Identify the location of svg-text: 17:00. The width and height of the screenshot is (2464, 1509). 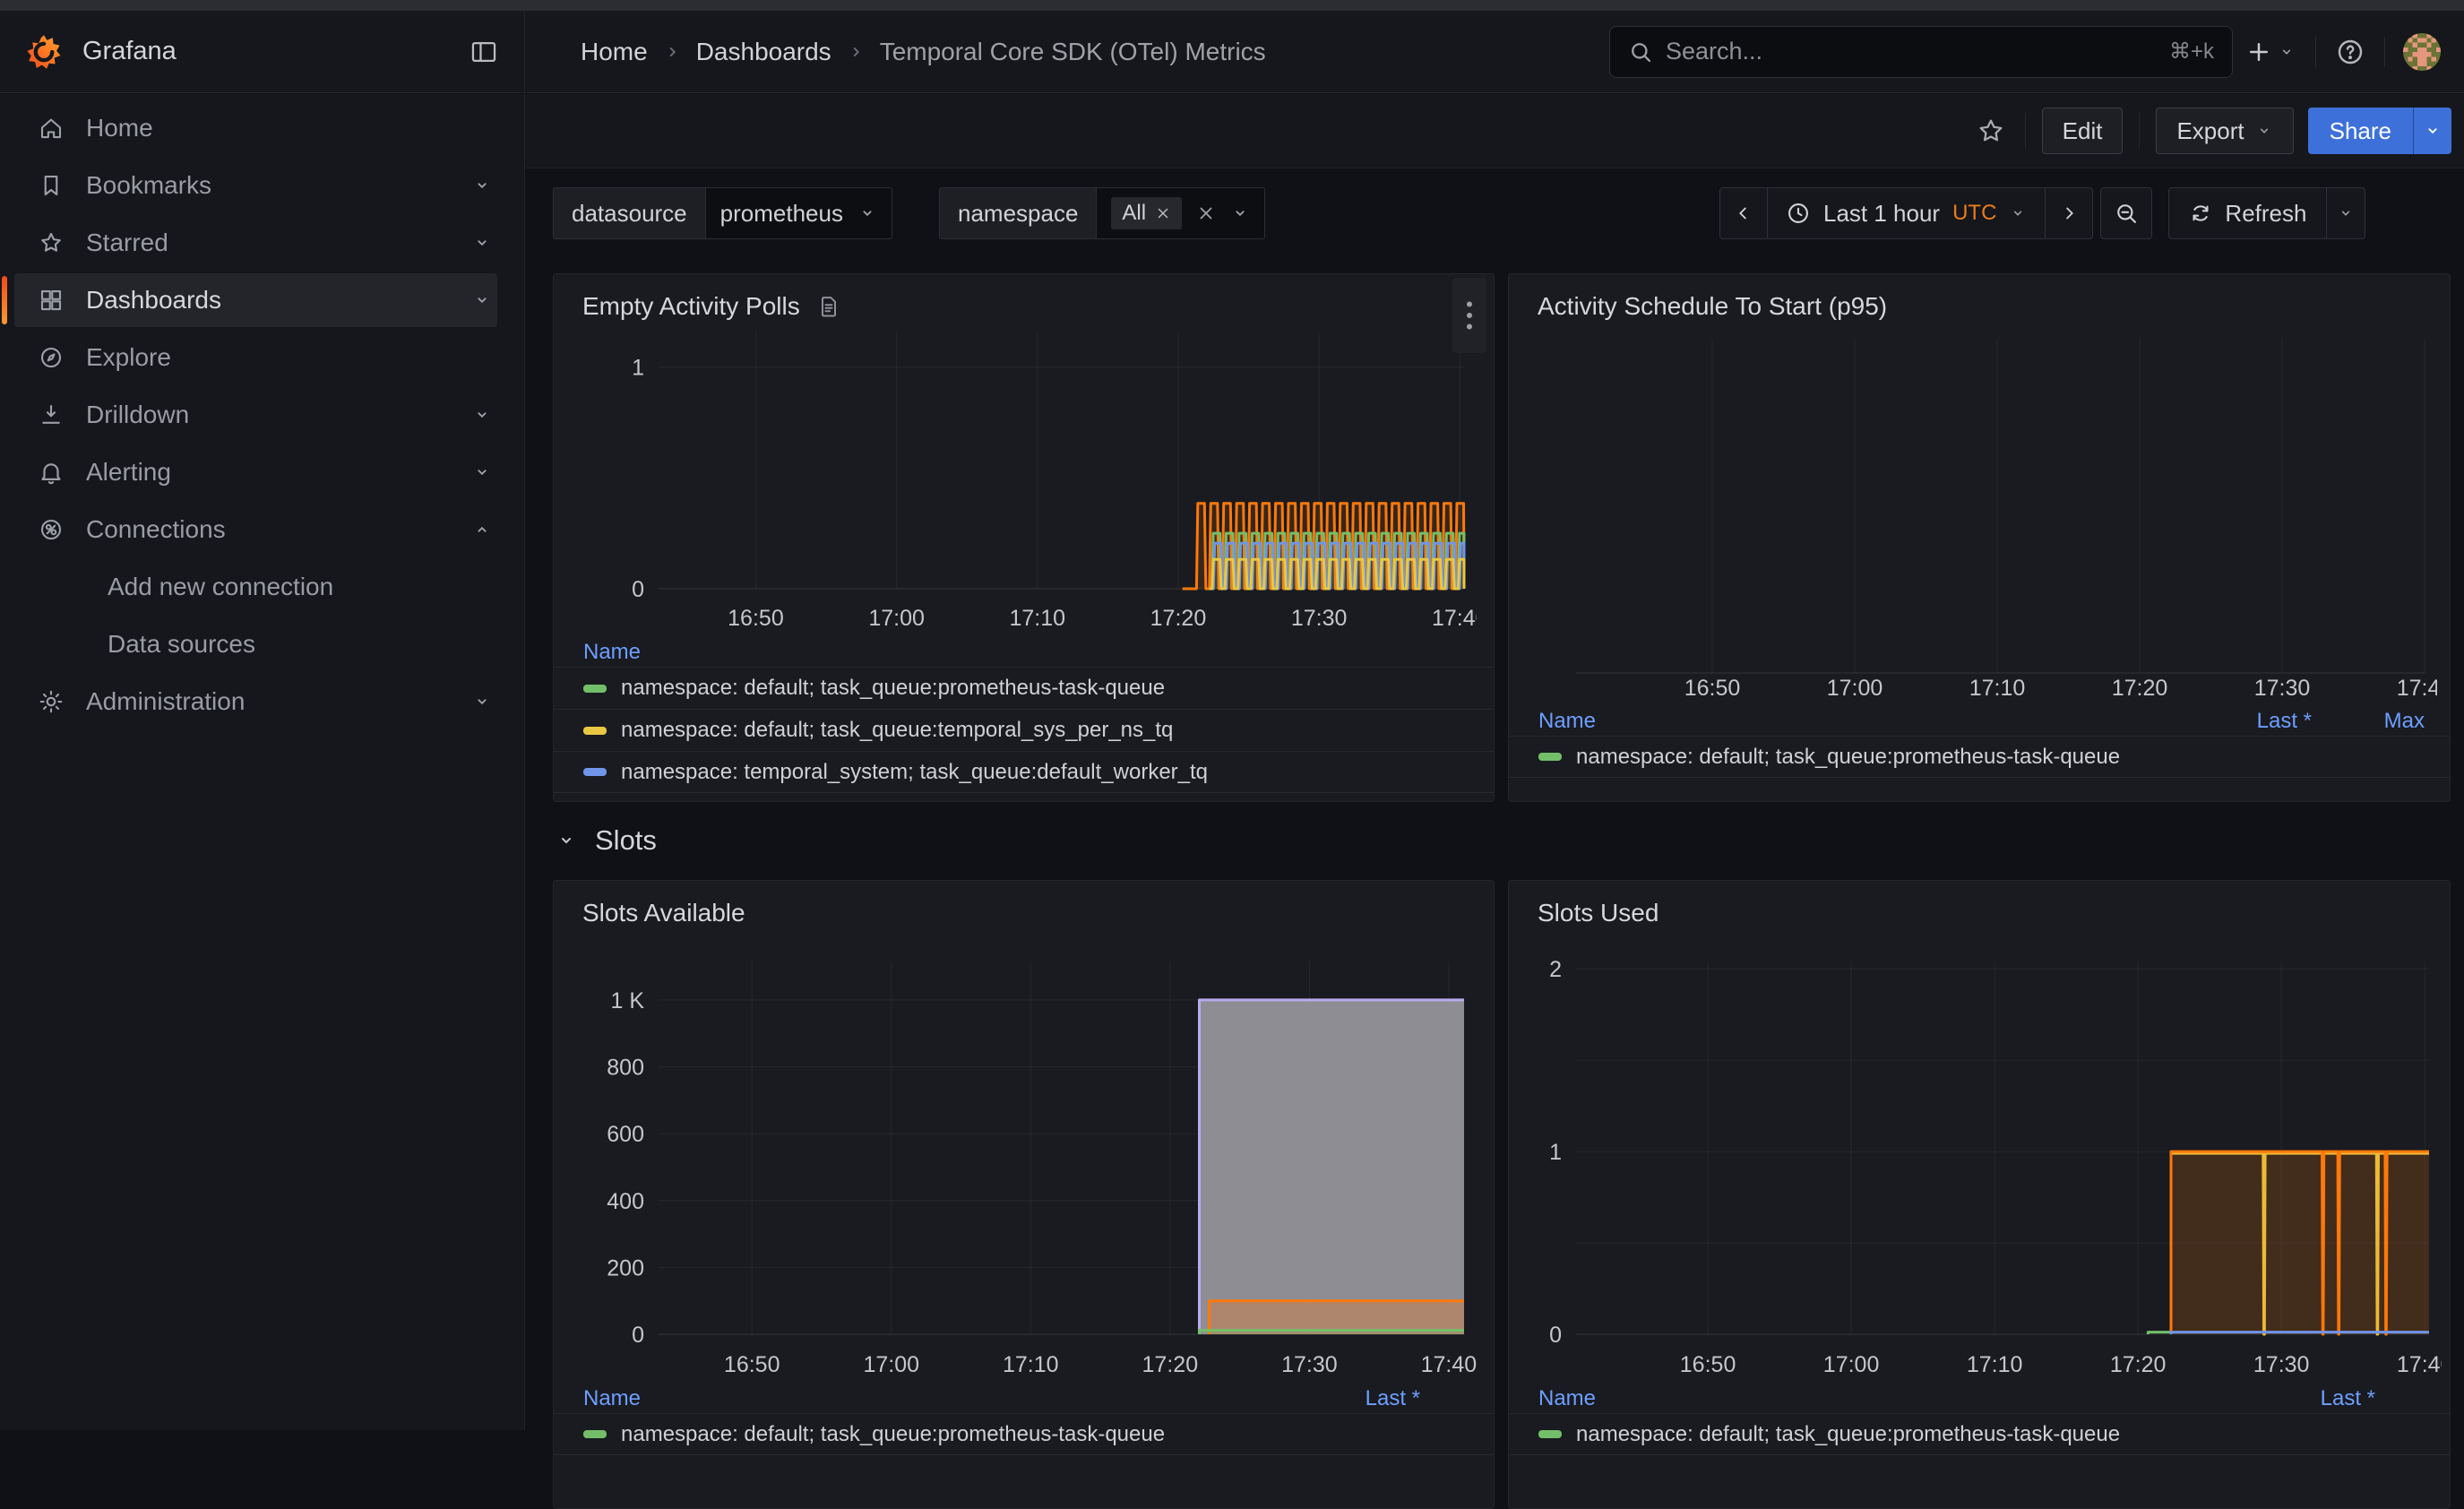
(1855, 688).